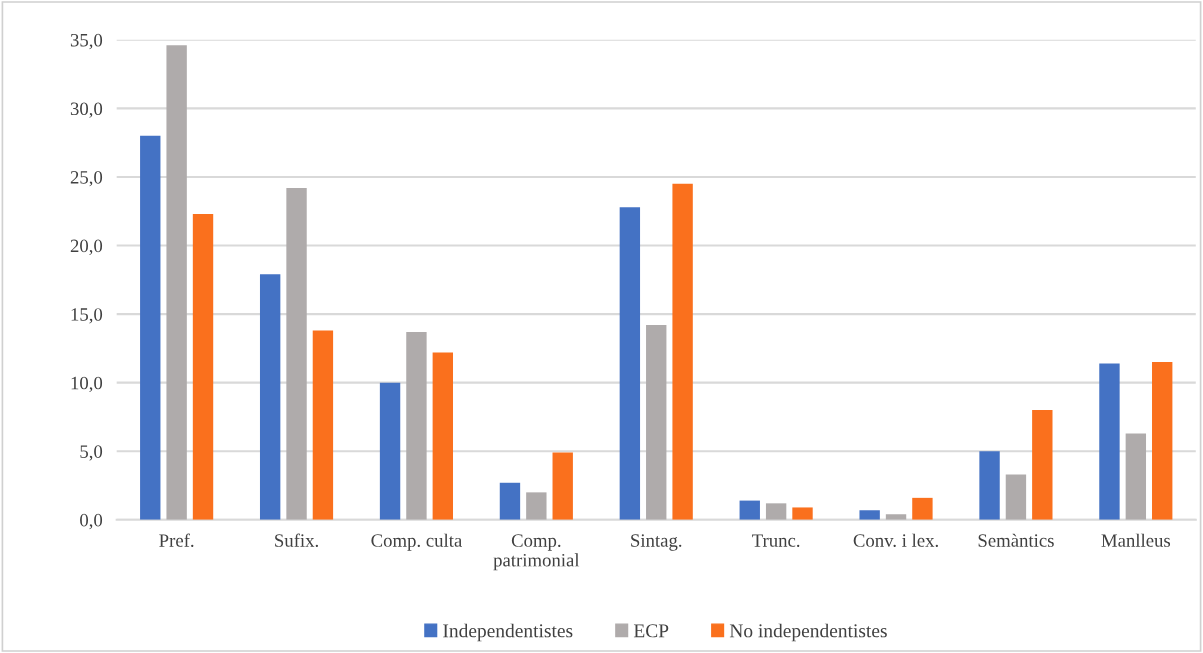  I want to click on y-tick-label: 25,0, so click(86, 179).